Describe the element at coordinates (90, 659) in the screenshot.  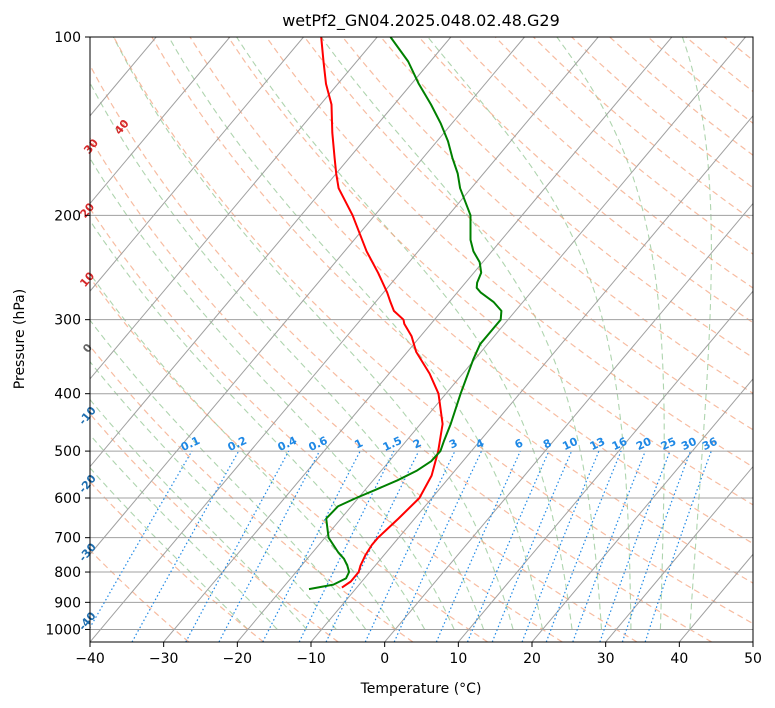
I see `x-tick-label: −40` at that location.